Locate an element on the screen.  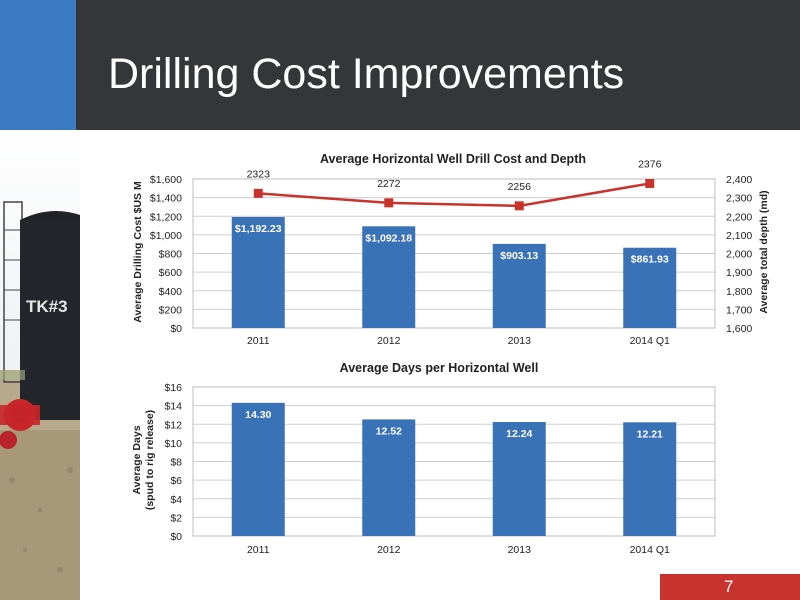
chart1-bar-label: $903.13 is located at coordinates (519, 256).